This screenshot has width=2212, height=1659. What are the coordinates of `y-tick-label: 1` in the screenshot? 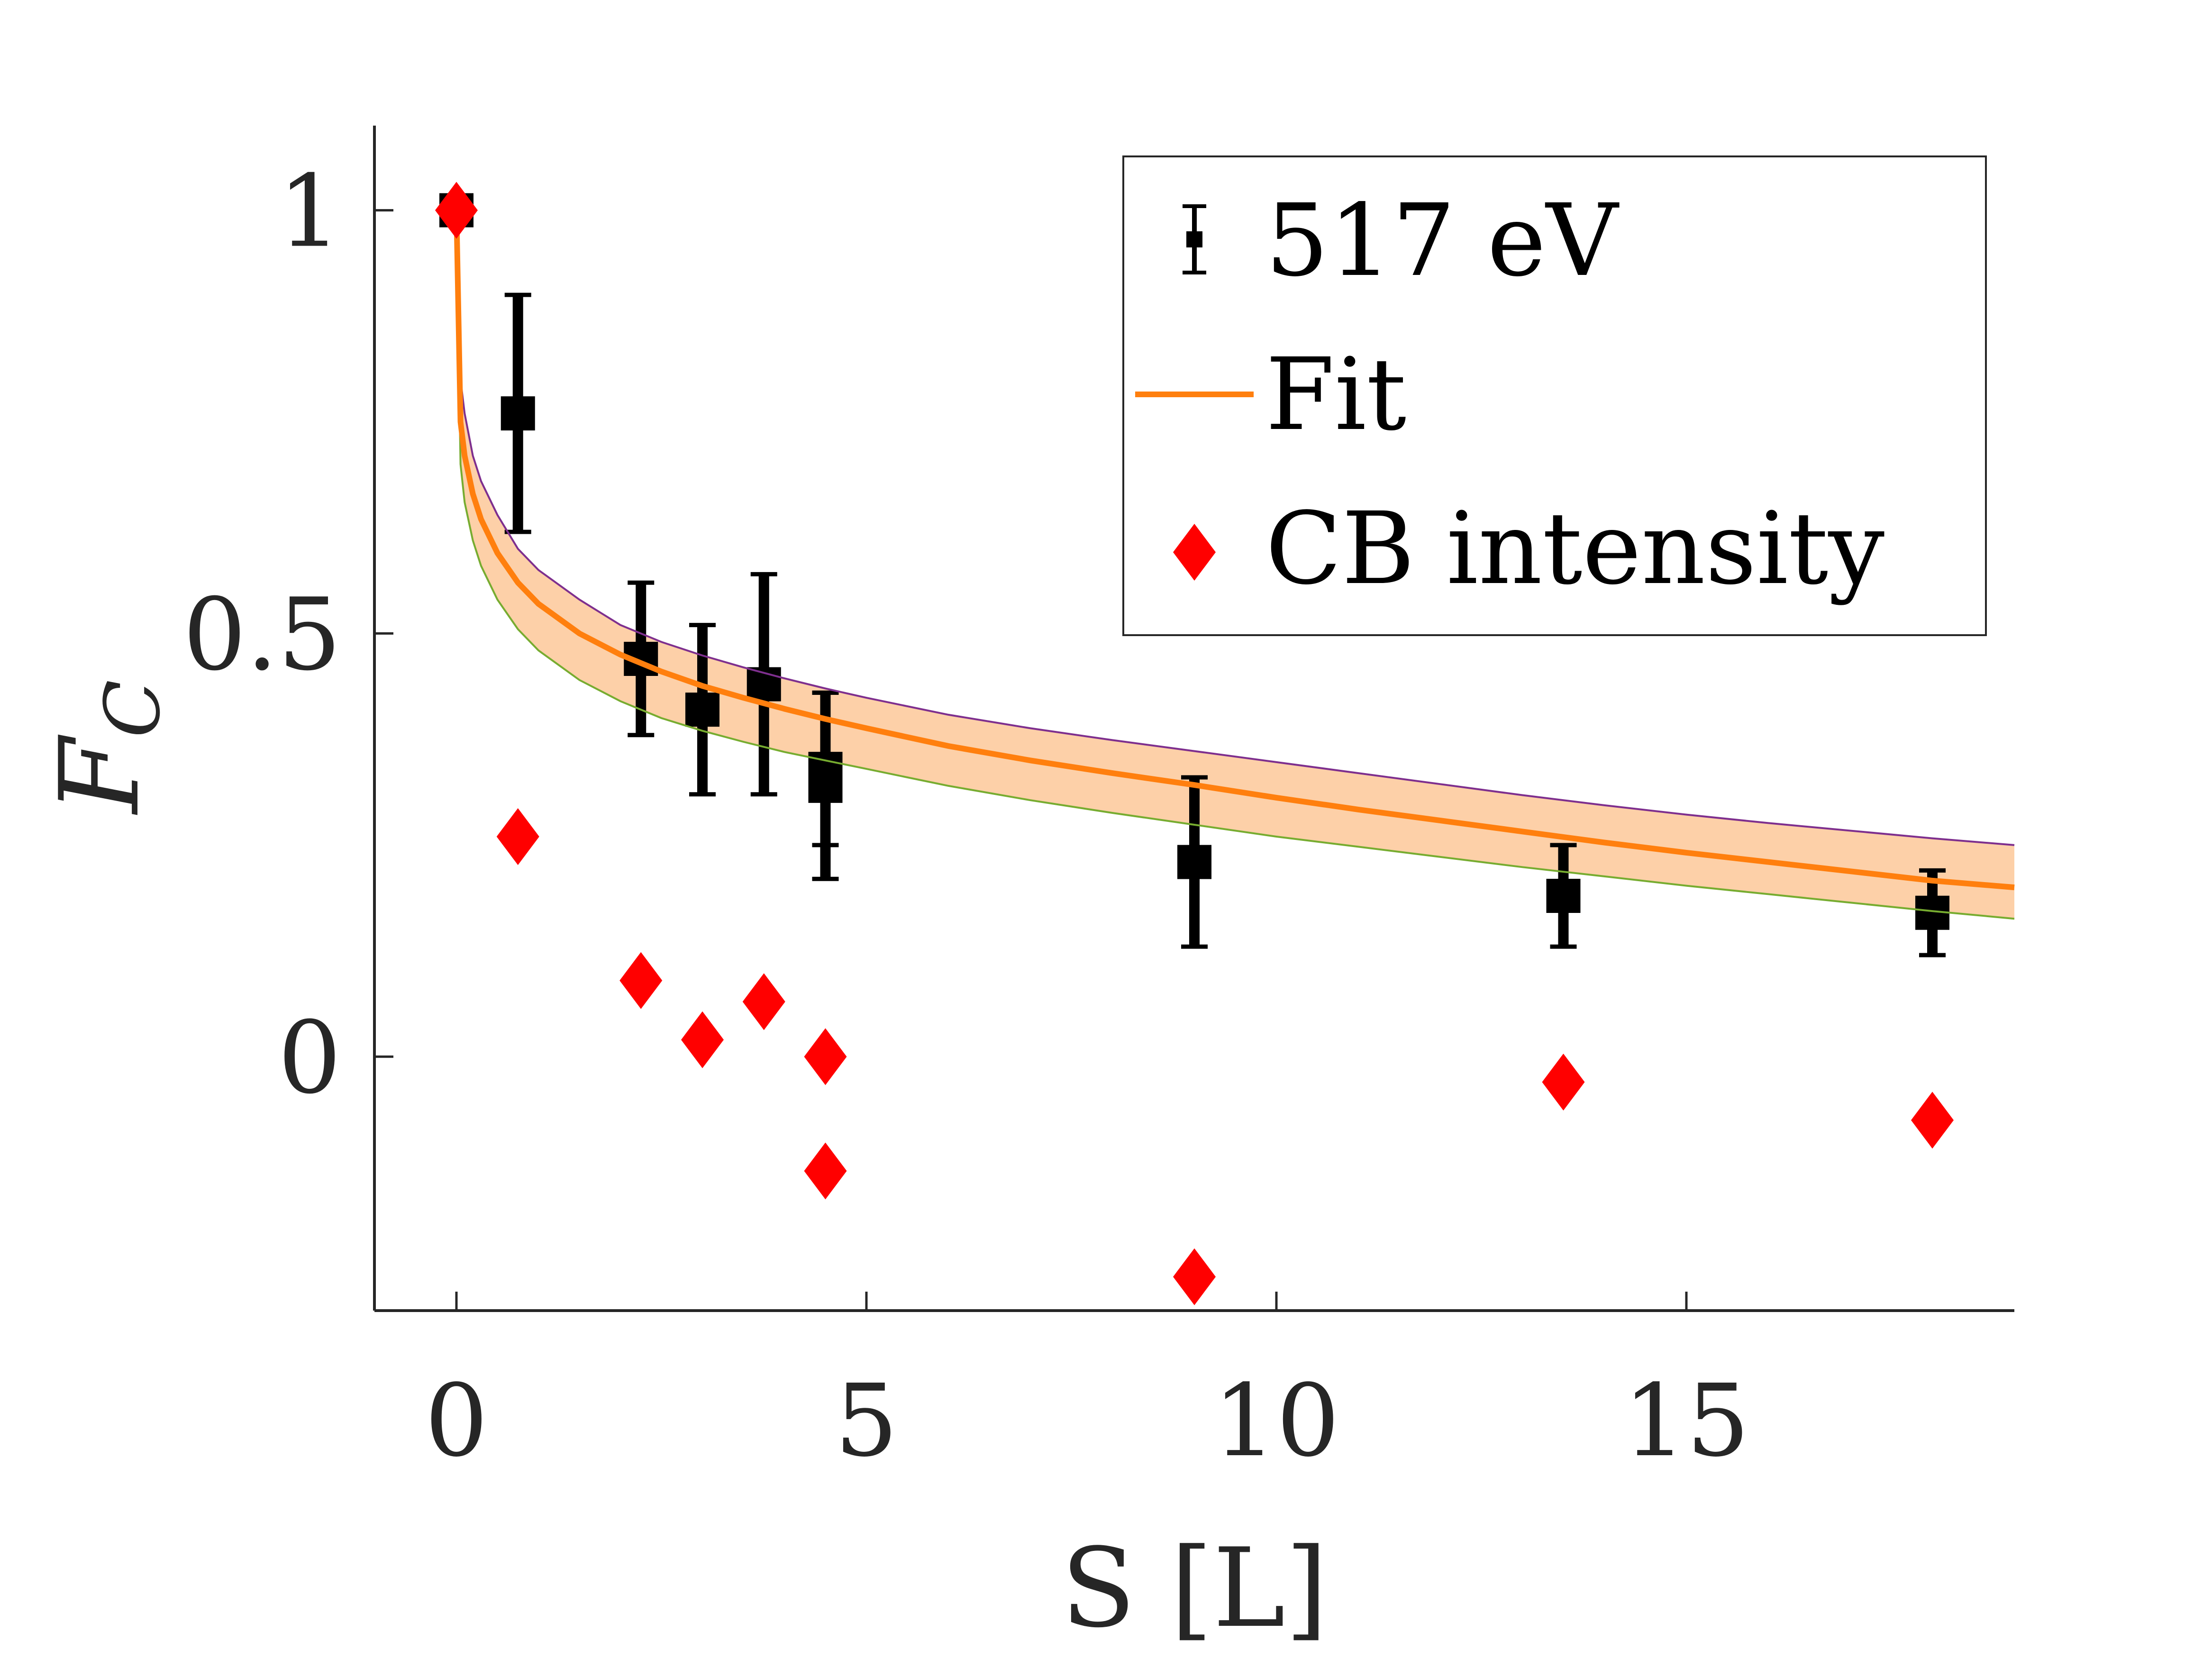 It's located at (309, 212).